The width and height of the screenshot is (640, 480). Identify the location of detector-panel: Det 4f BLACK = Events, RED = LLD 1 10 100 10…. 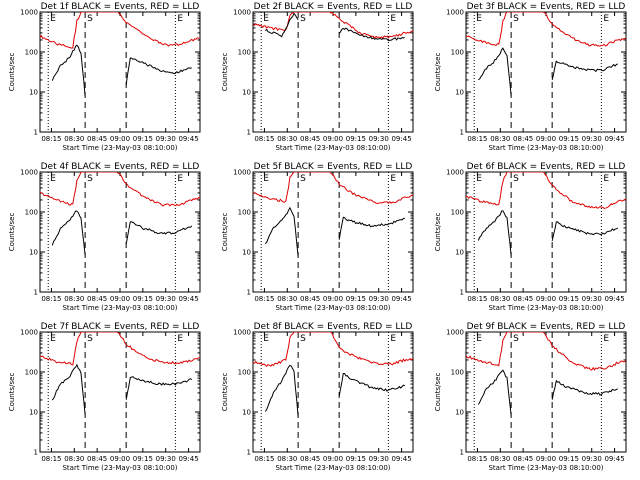
(106, 240).